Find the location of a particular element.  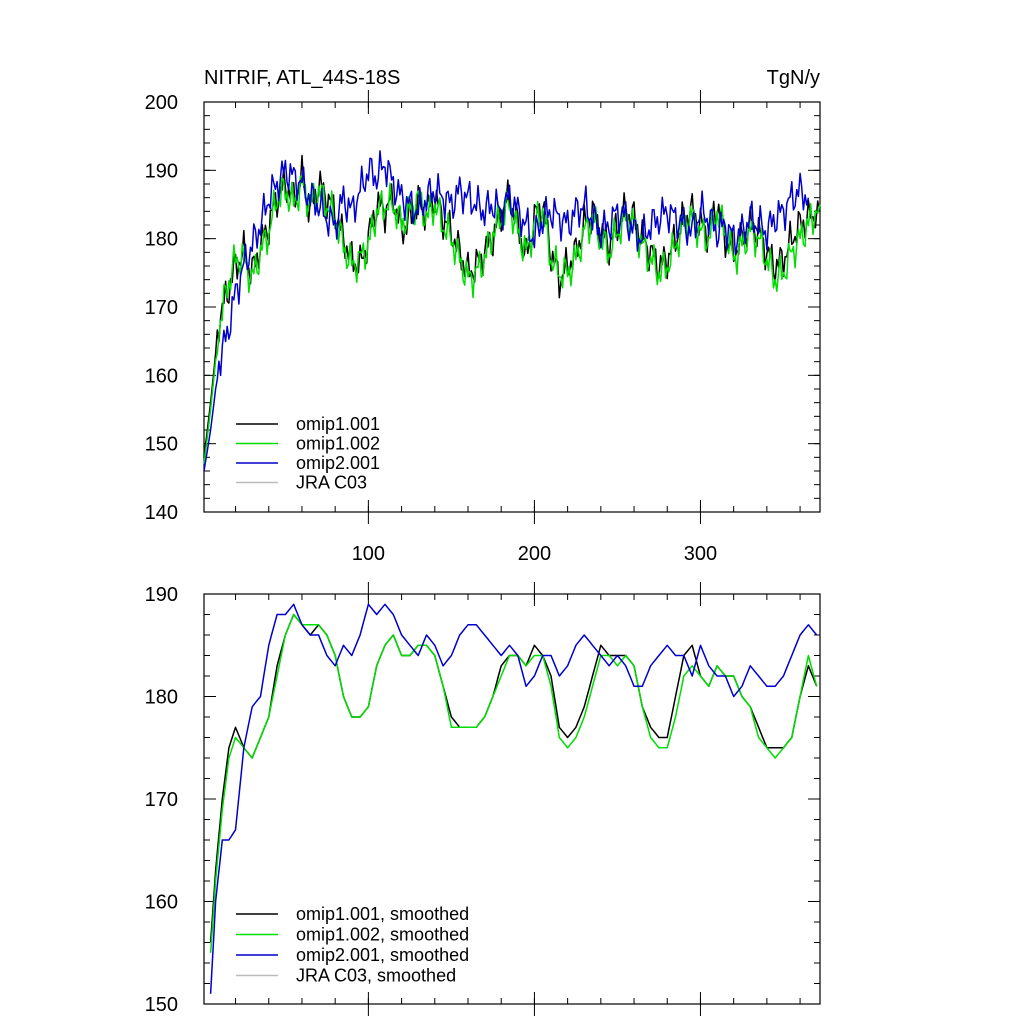

top-ytick-label: 160 is located at coordinates (161, 376).